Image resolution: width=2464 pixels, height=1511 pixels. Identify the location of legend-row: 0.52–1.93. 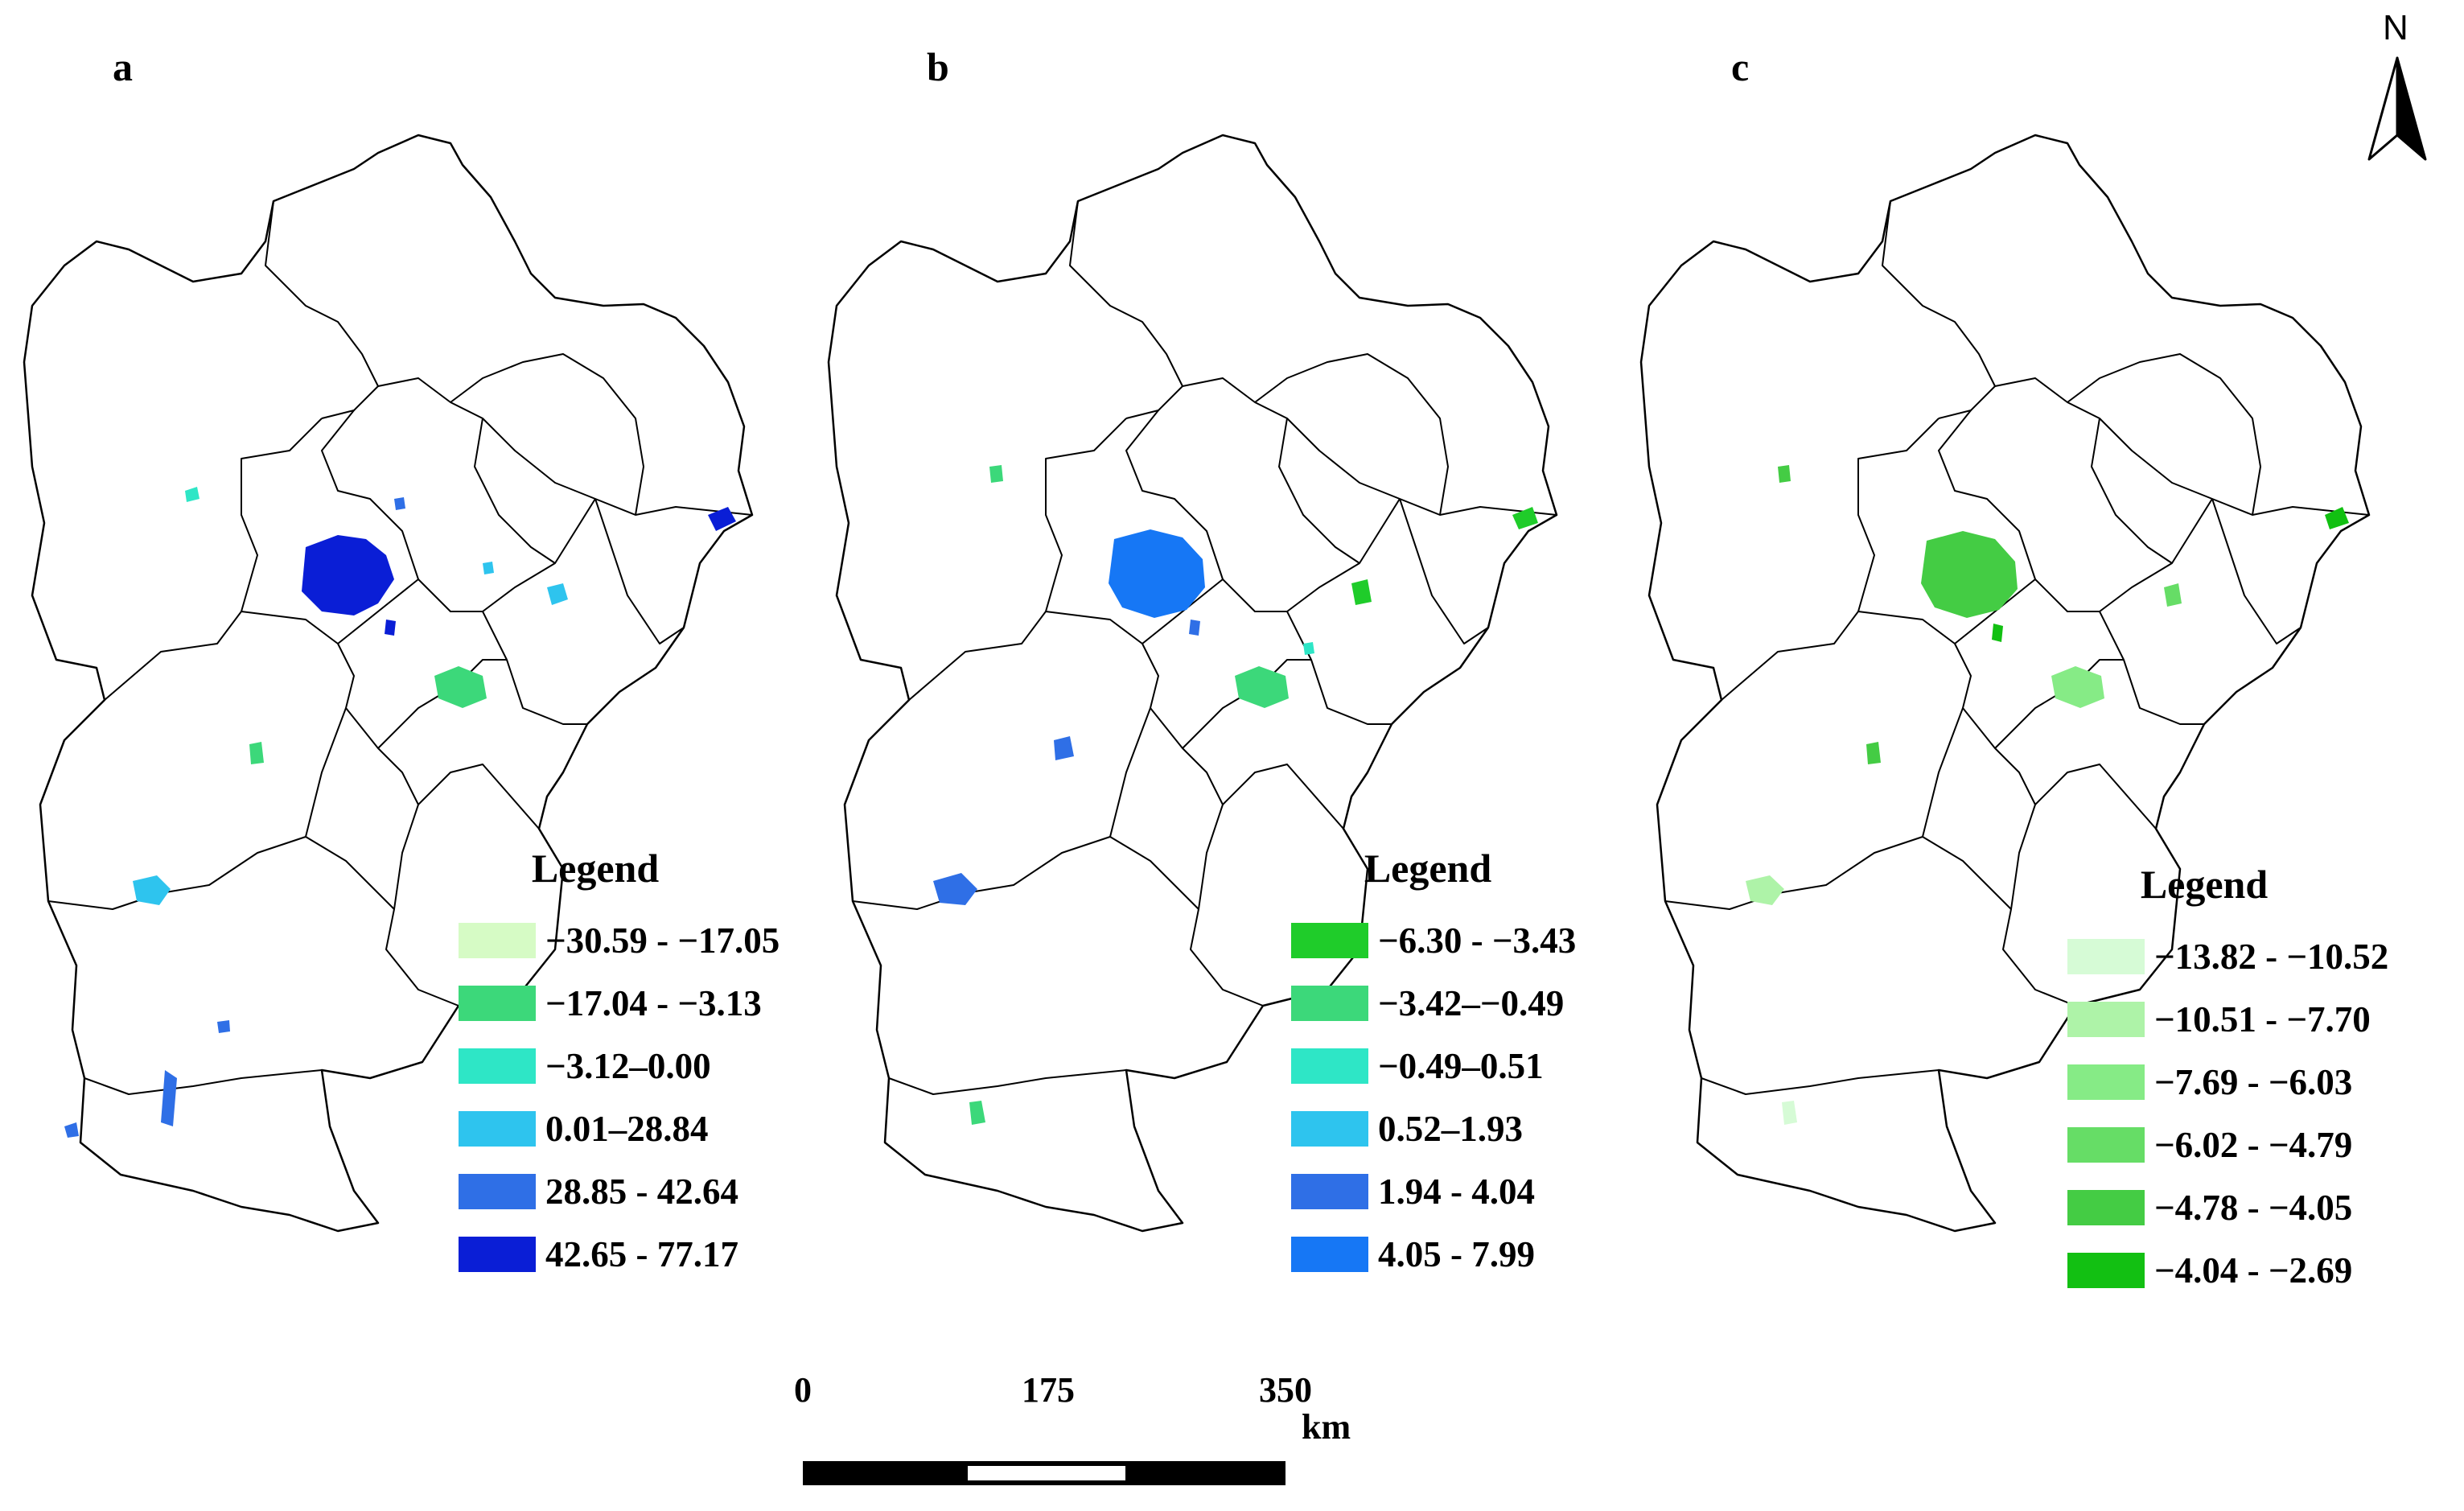
(1433, 1128).